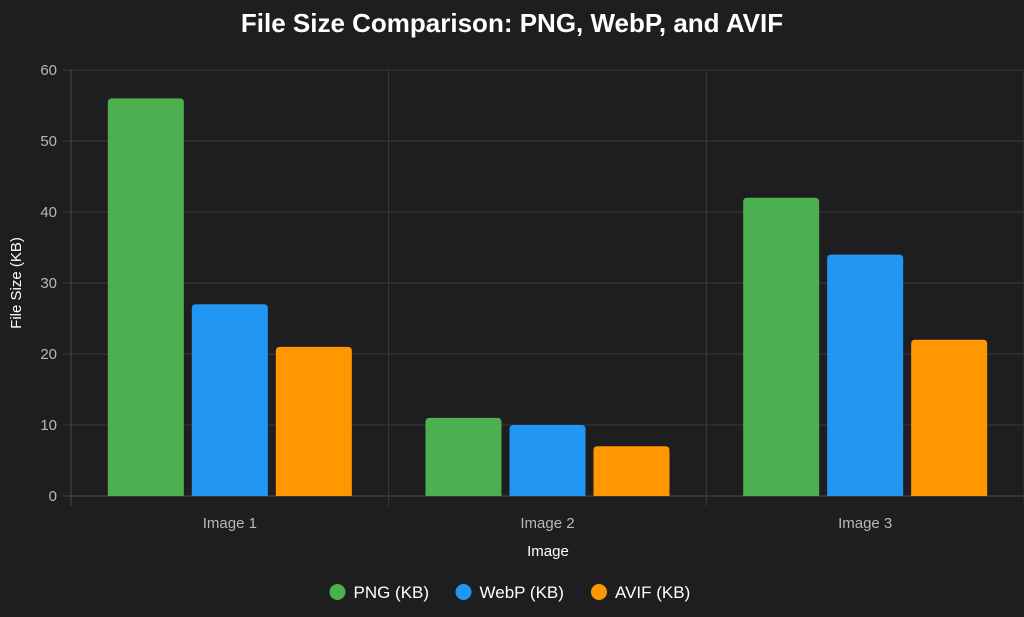 The image size is (1024, 617). What do you see at coordinates (865, 523) in the screenshot?
I see `x-tick-label: Image 3` at bounding box center [865, 523].